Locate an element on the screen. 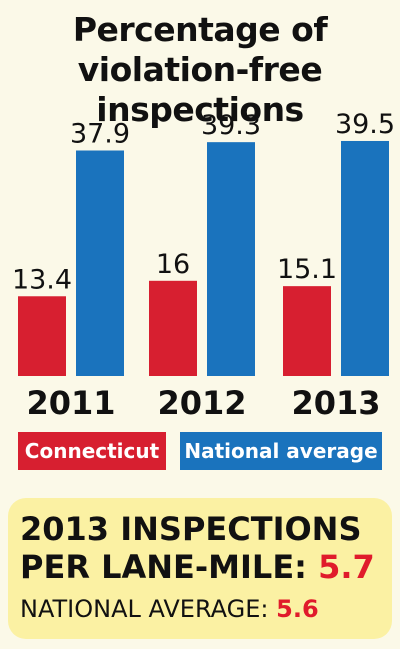 The image size is (400, 649). bar-connecticut-2013 is located at coordinates (307, 331).